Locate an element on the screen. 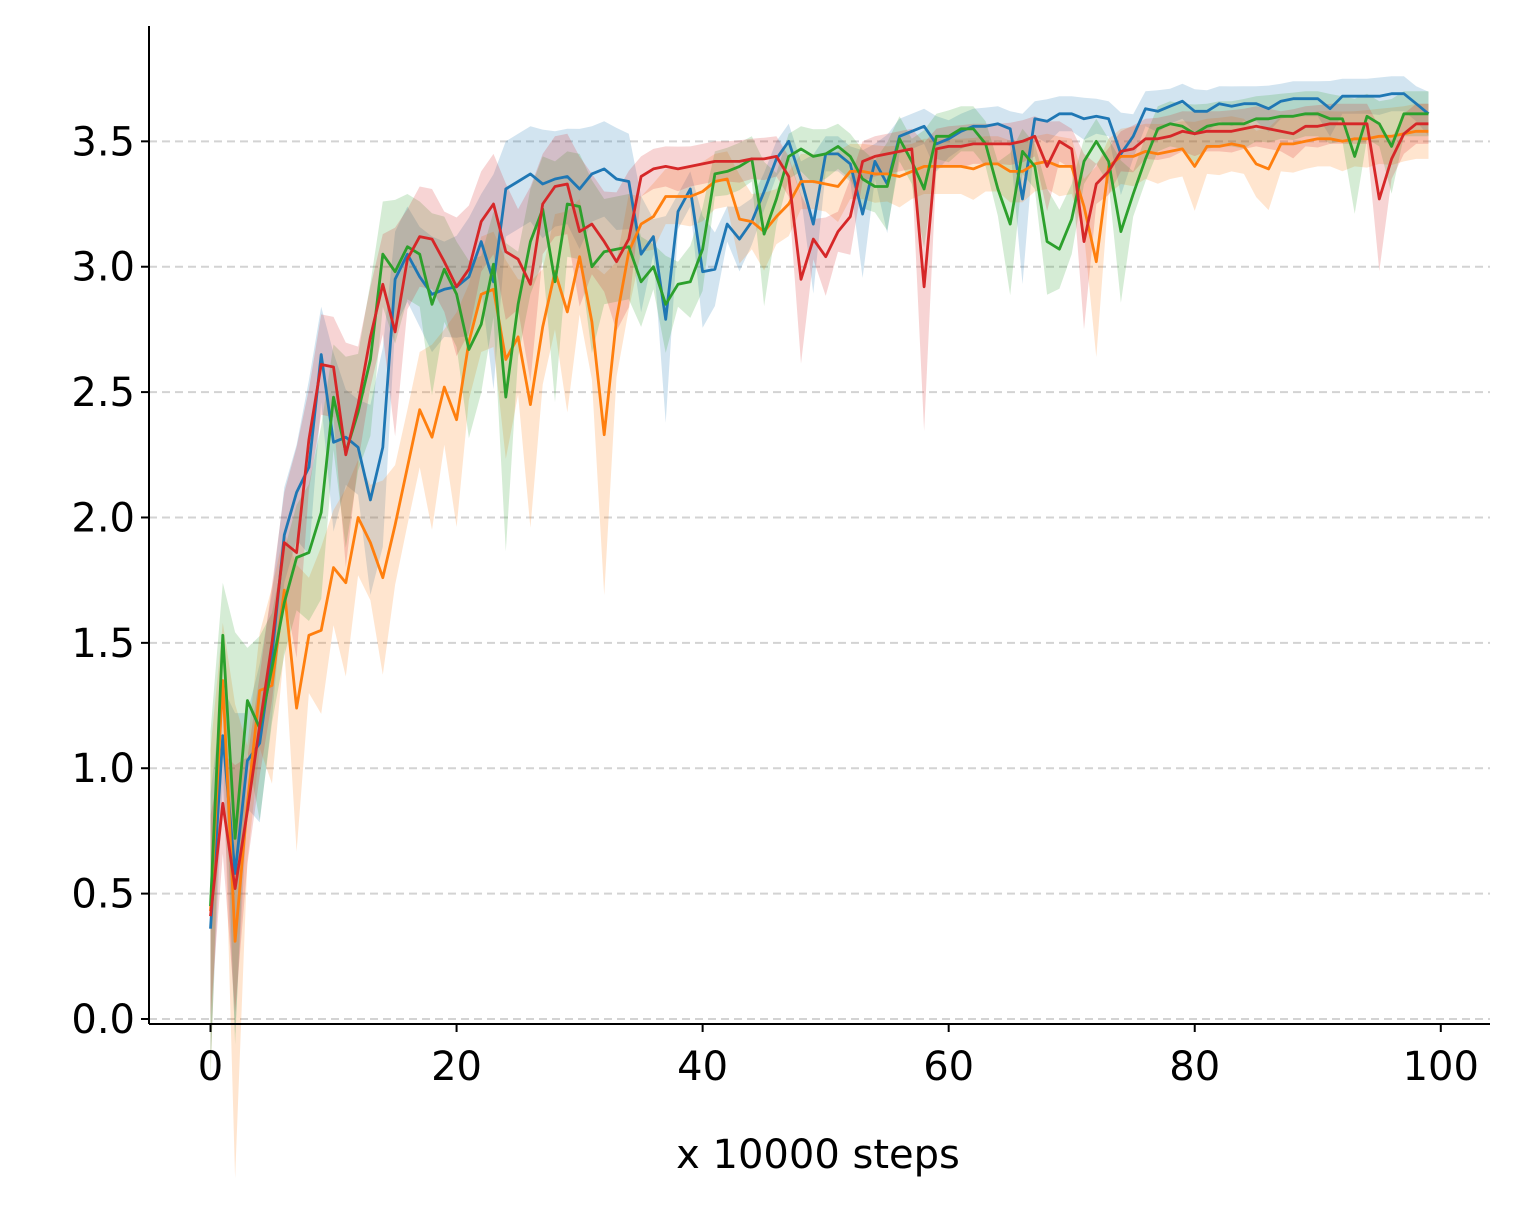 The width and height of the screenshot is (1524, 1209). y-tick-label: 1.5 is located at coordinates (103, 644).